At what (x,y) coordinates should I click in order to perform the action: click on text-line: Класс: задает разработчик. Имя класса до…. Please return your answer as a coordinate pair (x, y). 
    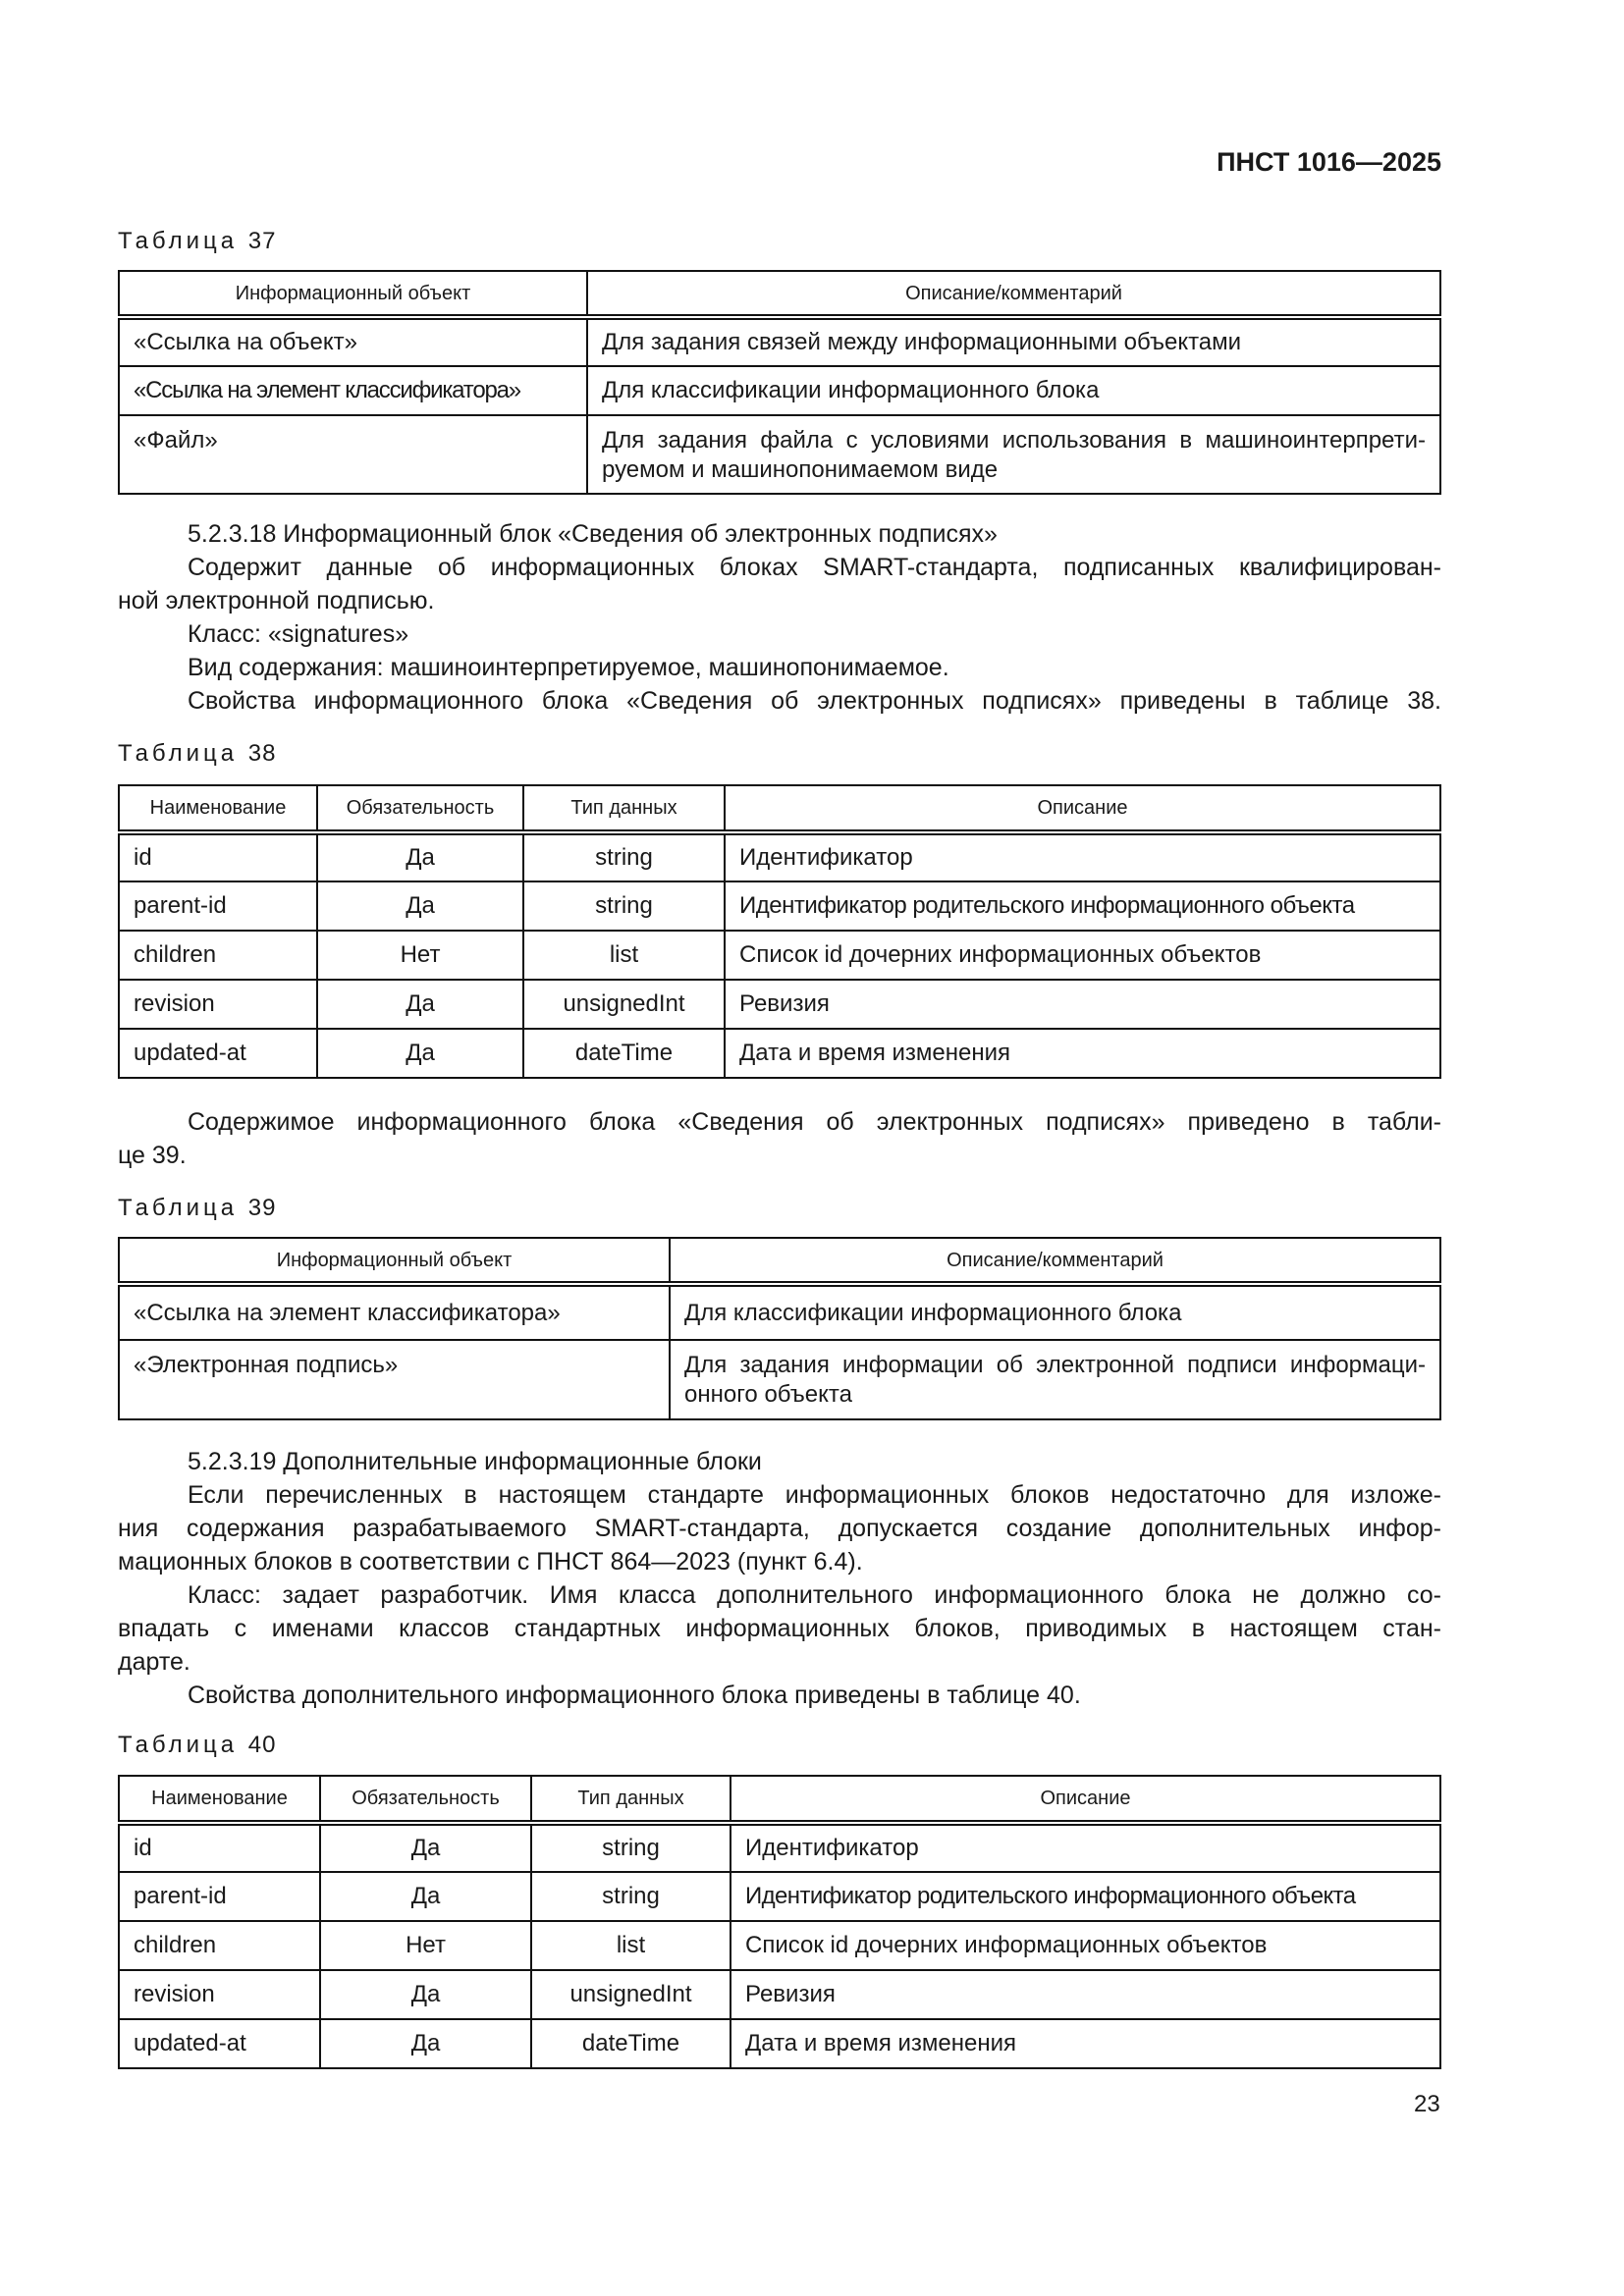
    Looking at the image, I should click on (814, 1595).